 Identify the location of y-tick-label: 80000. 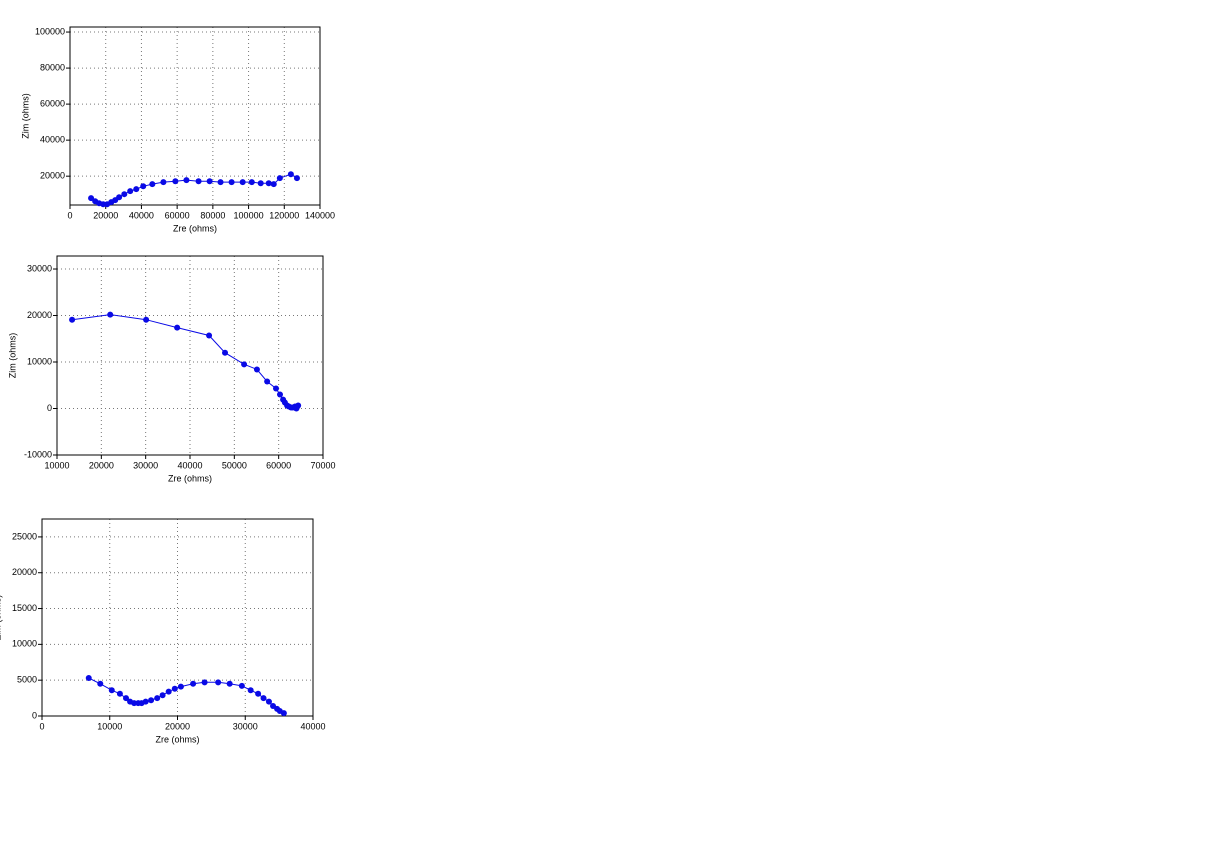
(52, 67).